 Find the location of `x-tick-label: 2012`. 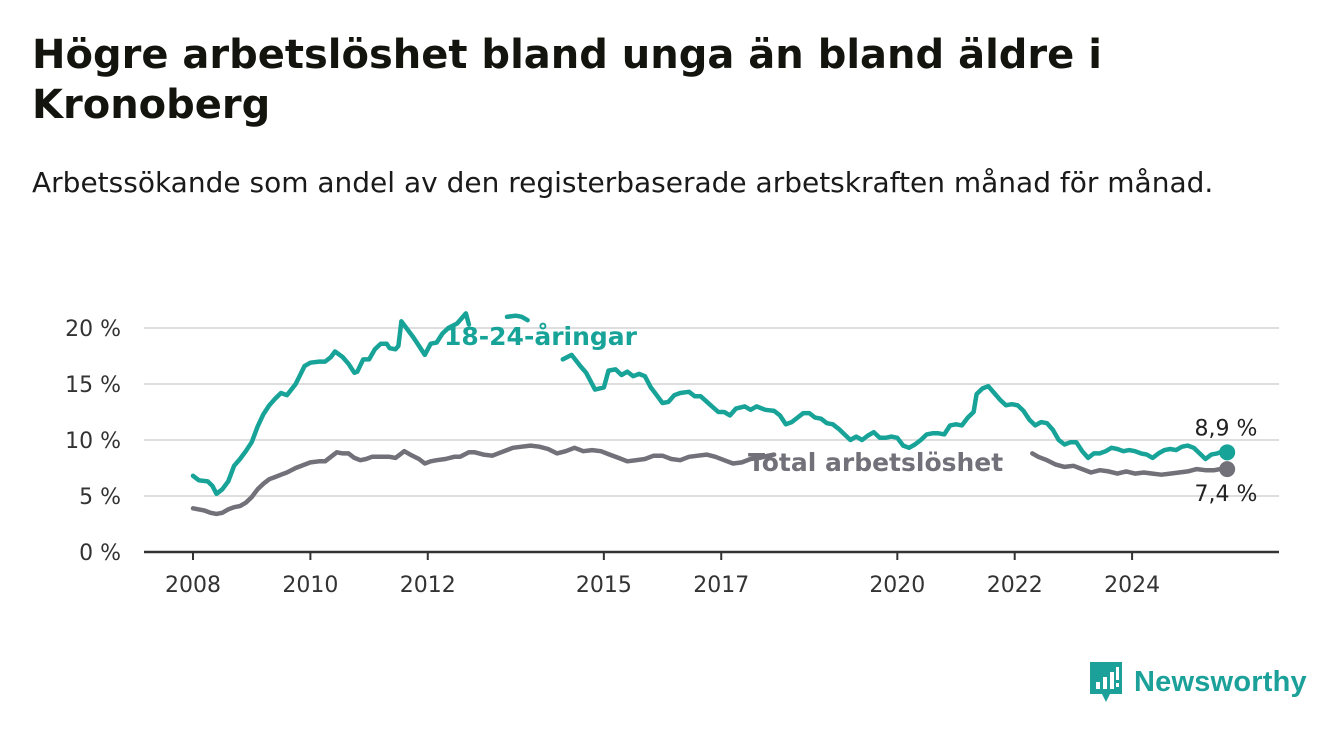

x-tick-label: 2012 is located at coordinates (428, 585).